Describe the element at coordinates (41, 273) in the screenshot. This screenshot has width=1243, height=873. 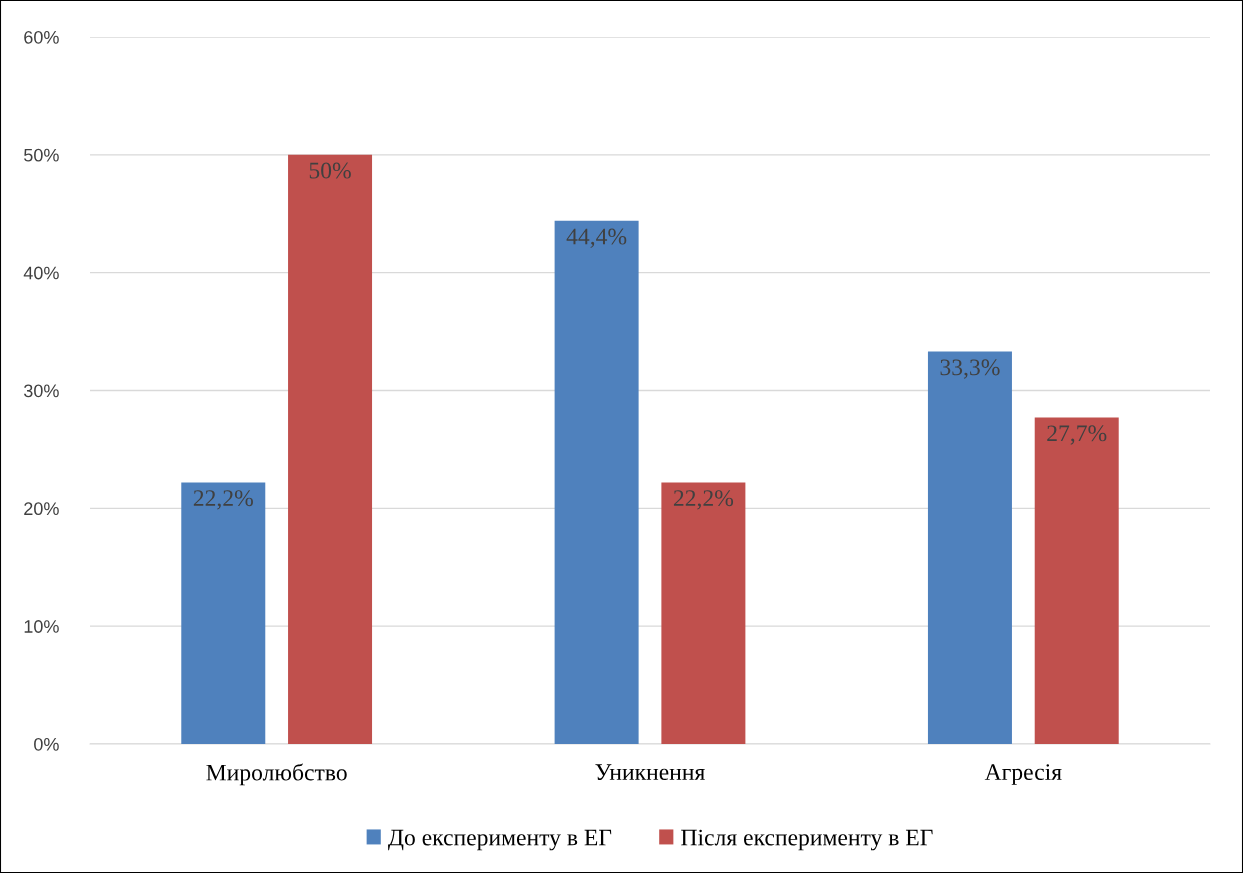
I see `y-tick-label: 40%` at that location.